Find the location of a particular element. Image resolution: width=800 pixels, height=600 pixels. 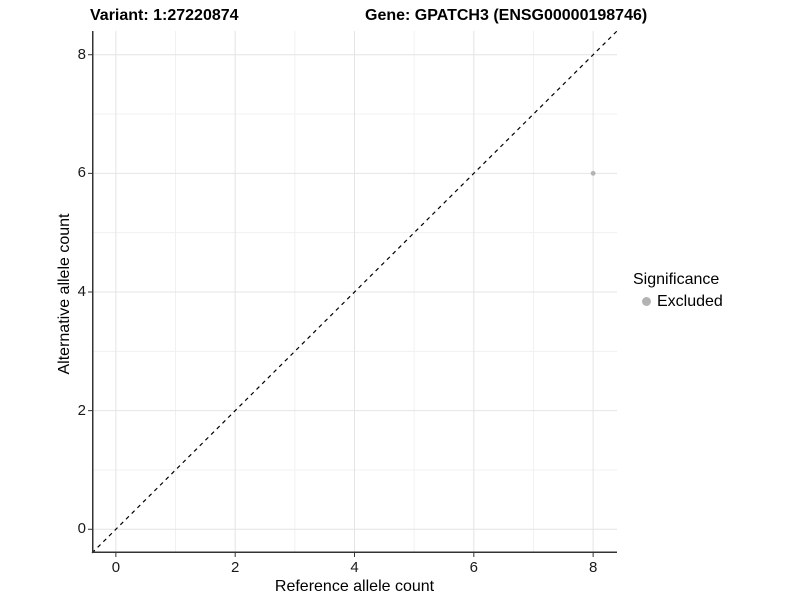

legend-point-icon is located at coordinates (646, 301).